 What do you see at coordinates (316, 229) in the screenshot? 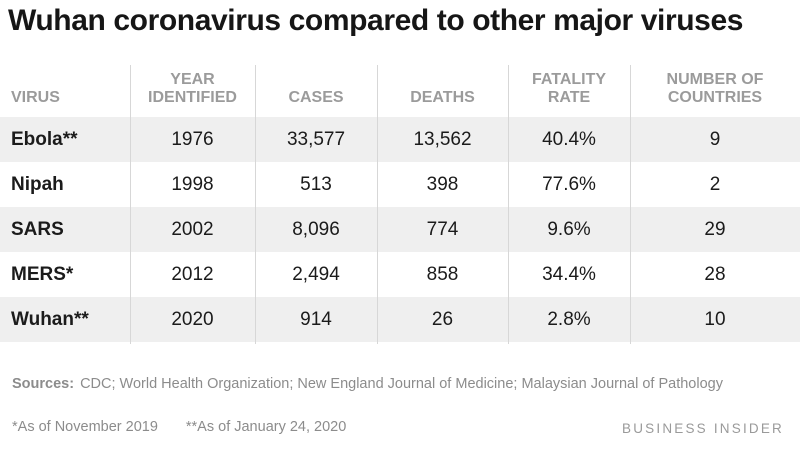
I see `cell-cases: 8,096` at bounding box center [316, 229].